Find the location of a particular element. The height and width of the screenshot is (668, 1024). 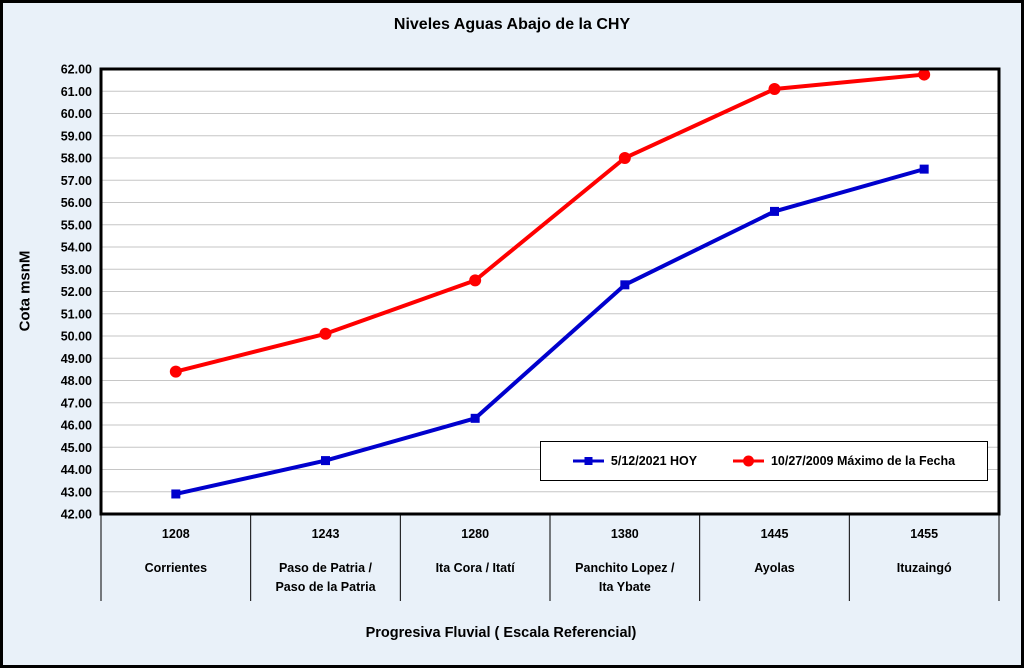

x-tick-number: 1243 is located at coordinates (326, 534).